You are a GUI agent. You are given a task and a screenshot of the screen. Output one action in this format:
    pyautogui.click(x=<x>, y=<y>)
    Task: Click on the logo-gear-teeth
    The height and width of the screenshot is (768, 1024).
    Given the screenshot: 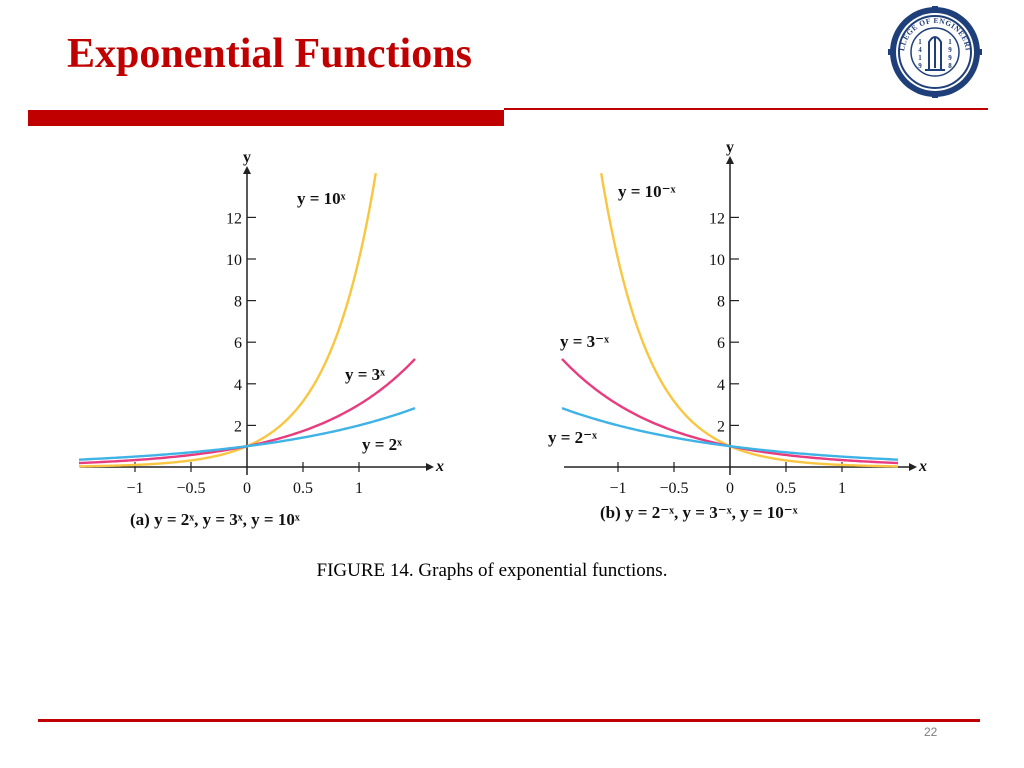 What is the action you would take?
    pyautogui.click(x=935, y=52)
    